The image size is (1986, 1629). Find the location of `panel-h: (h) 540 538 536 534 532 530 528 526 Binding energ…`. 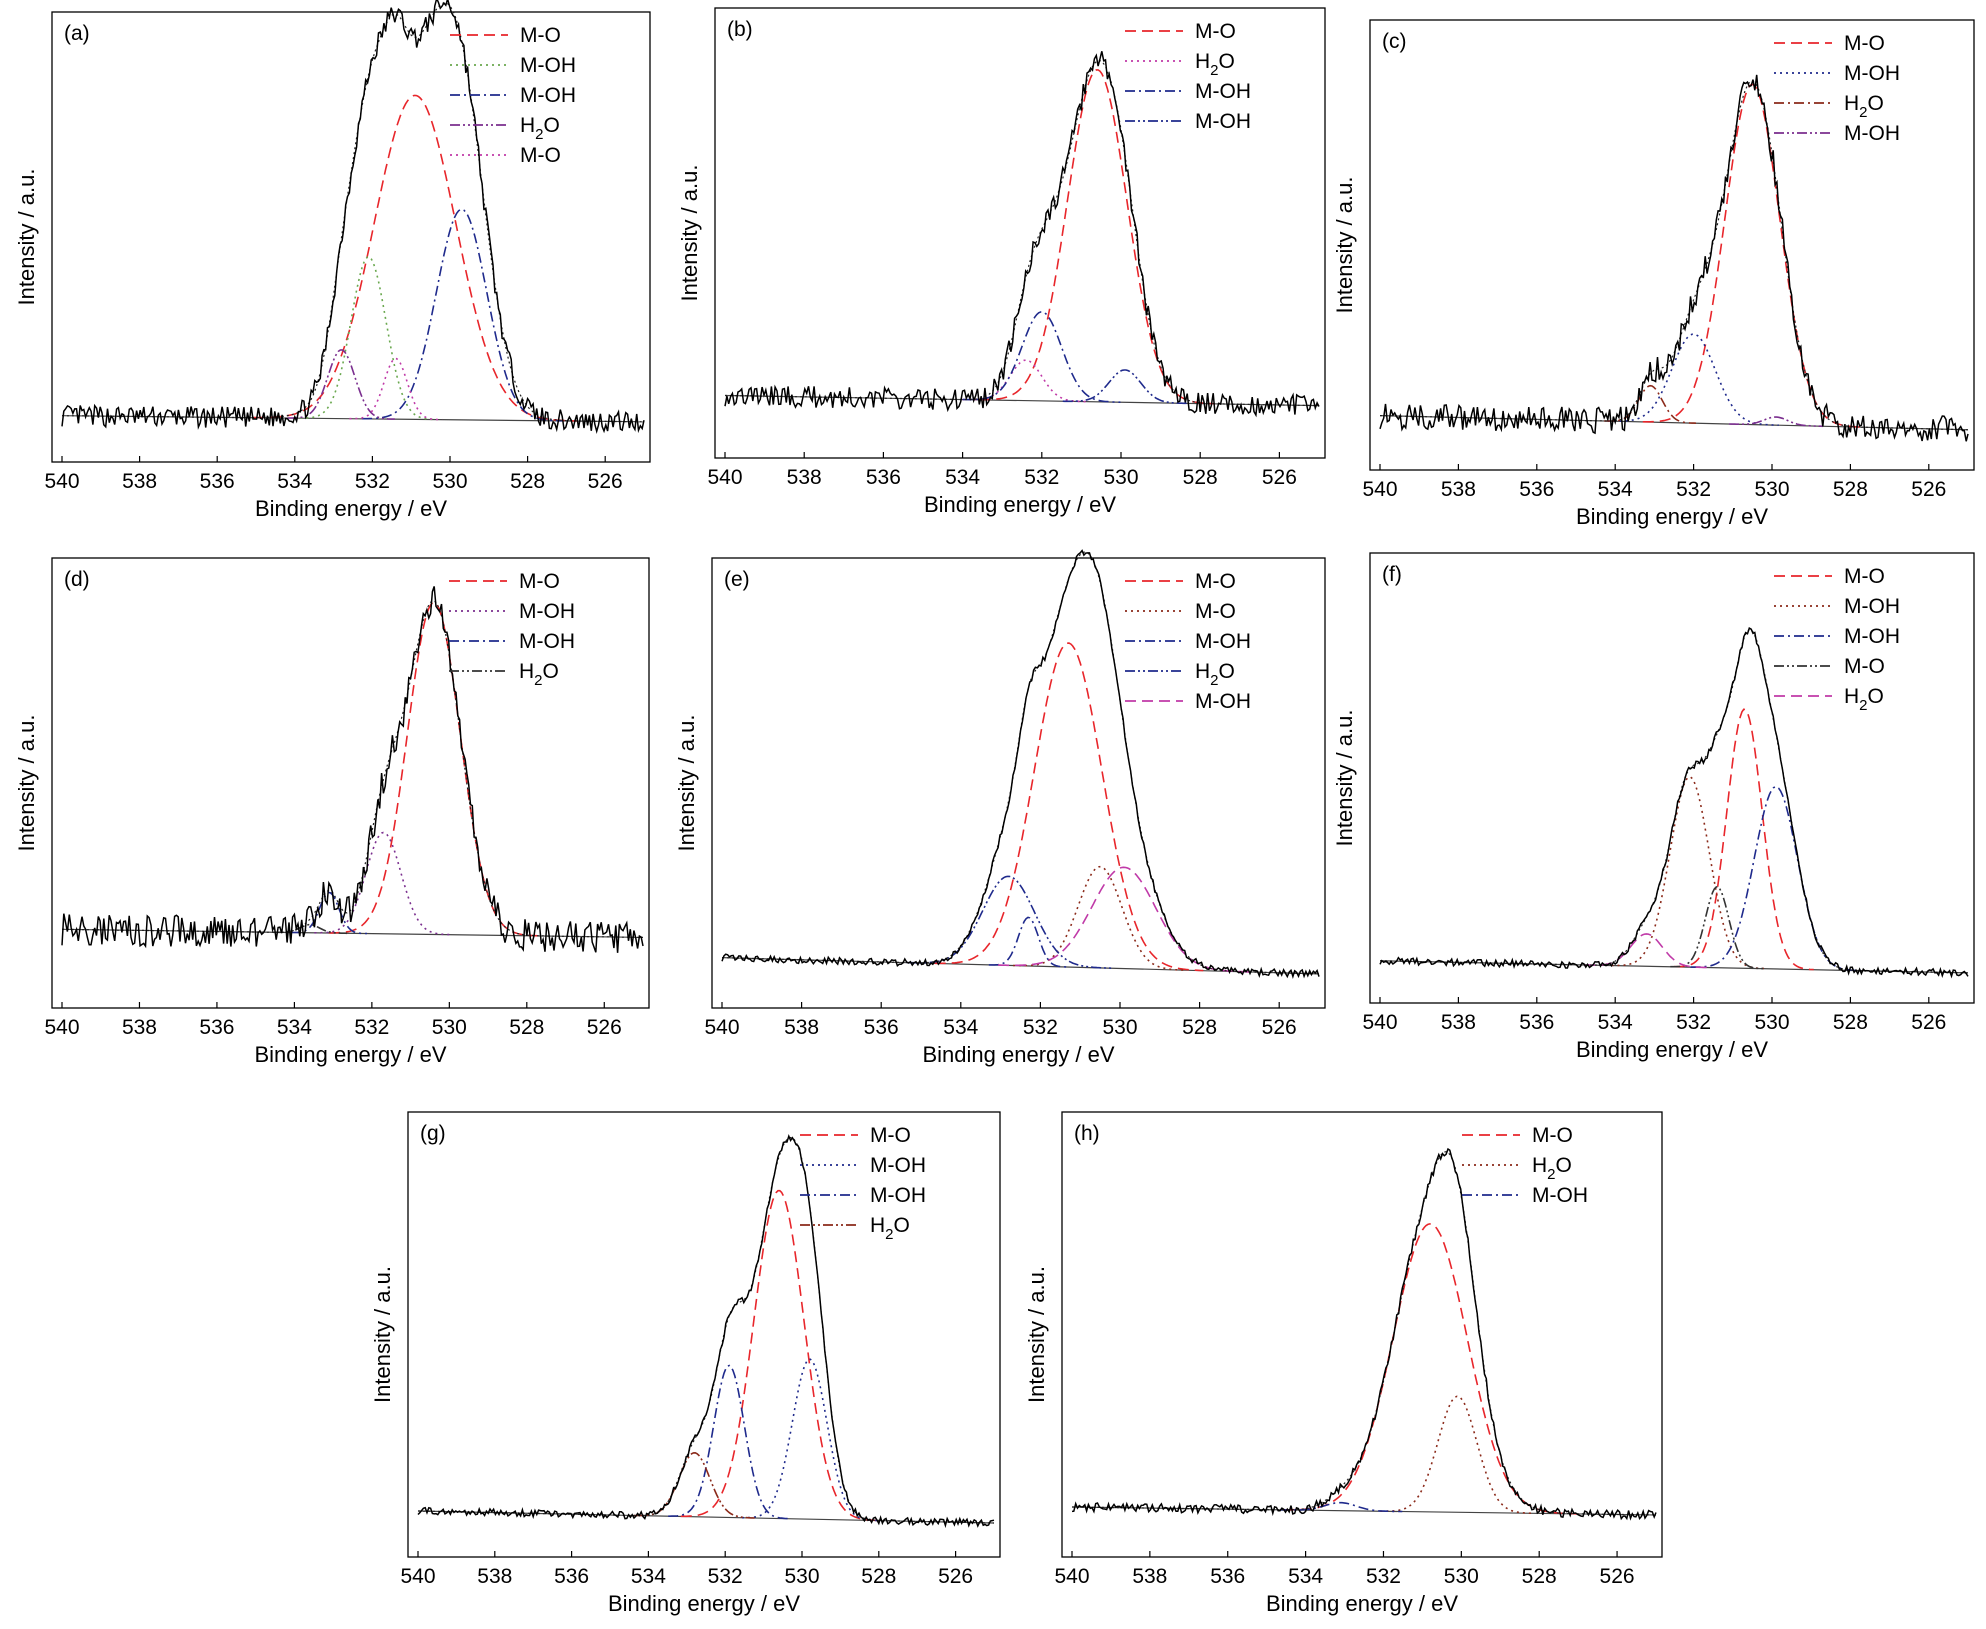

panel-h: (h) 540 538 536 534 532 530 528 526 Binding energ… is located at coordinates (1343, 1363).